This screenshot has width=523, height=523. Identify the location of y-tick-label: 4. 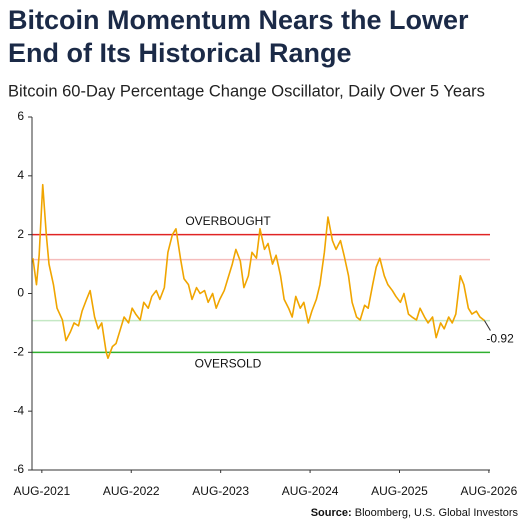
(20, 175).